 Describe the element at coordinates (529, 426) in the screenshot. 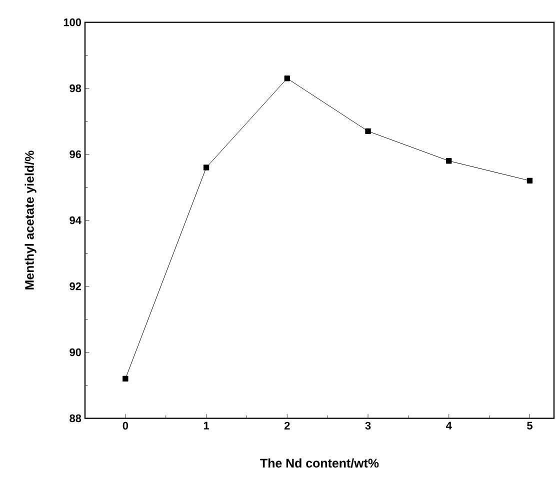

I see `x-tick-label: 5` at that location.